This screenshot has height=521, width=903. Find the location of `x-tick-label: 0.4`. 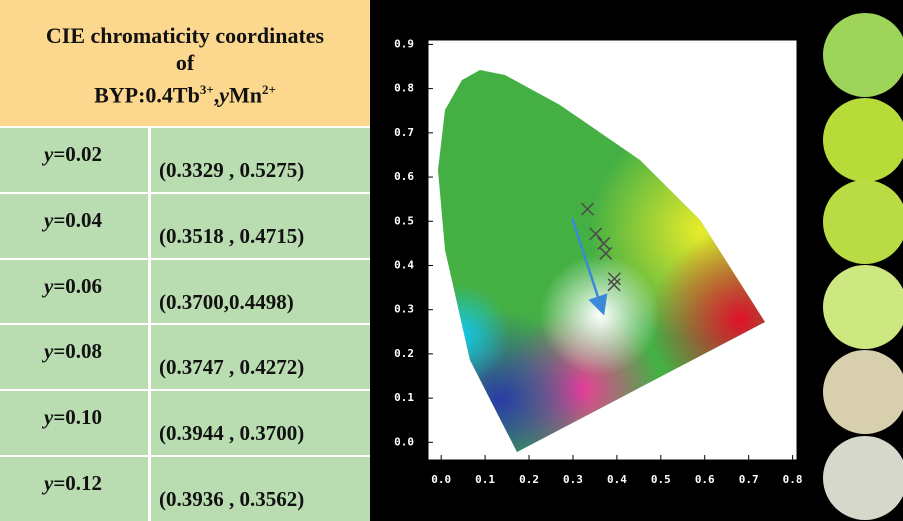

x-tick-label: 0.4 is located at coordinates (617, 479).